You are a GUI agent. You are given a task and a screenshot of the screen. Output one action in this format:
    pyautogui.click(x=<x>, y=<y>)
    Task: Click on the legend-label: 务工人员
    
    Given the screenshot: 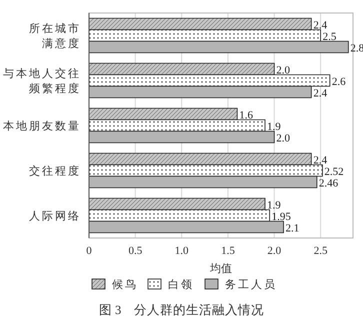 What is the action you would take?
    pyautogui.click(x=251, y=285)
    